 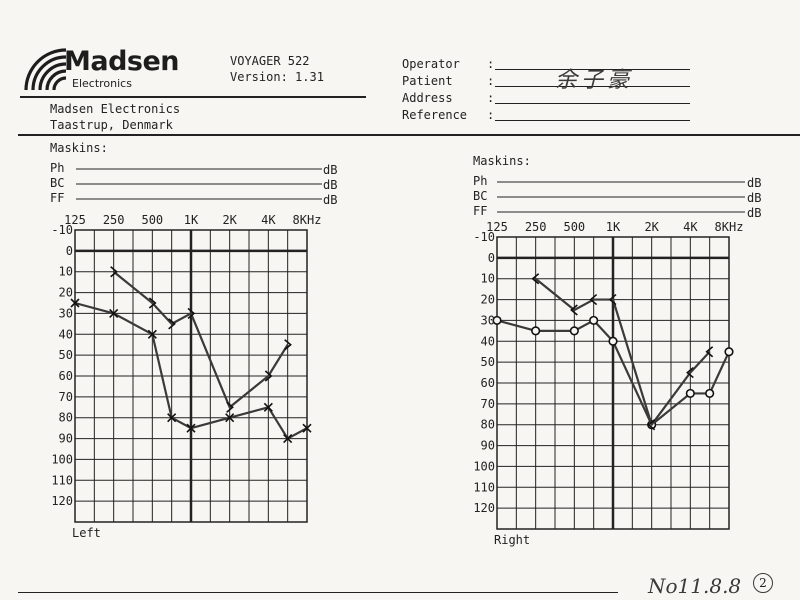 I want to click on field-line-patient, so click(x=592, y=86).